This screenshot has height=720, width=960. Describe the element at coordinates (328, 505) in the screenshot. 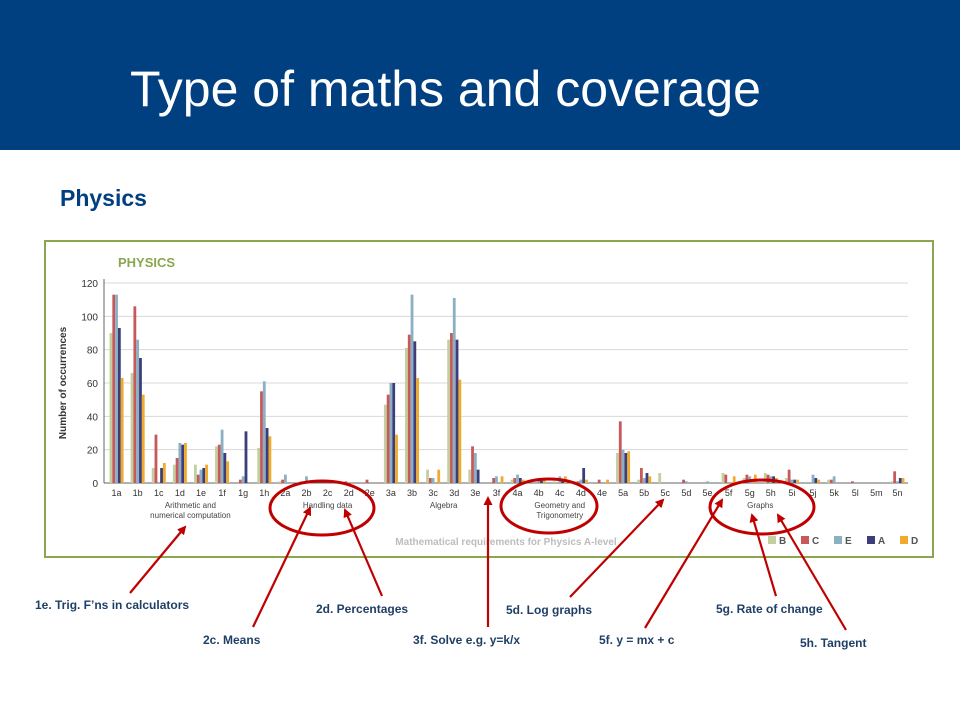

I see `group-label: Handling data` at that location.